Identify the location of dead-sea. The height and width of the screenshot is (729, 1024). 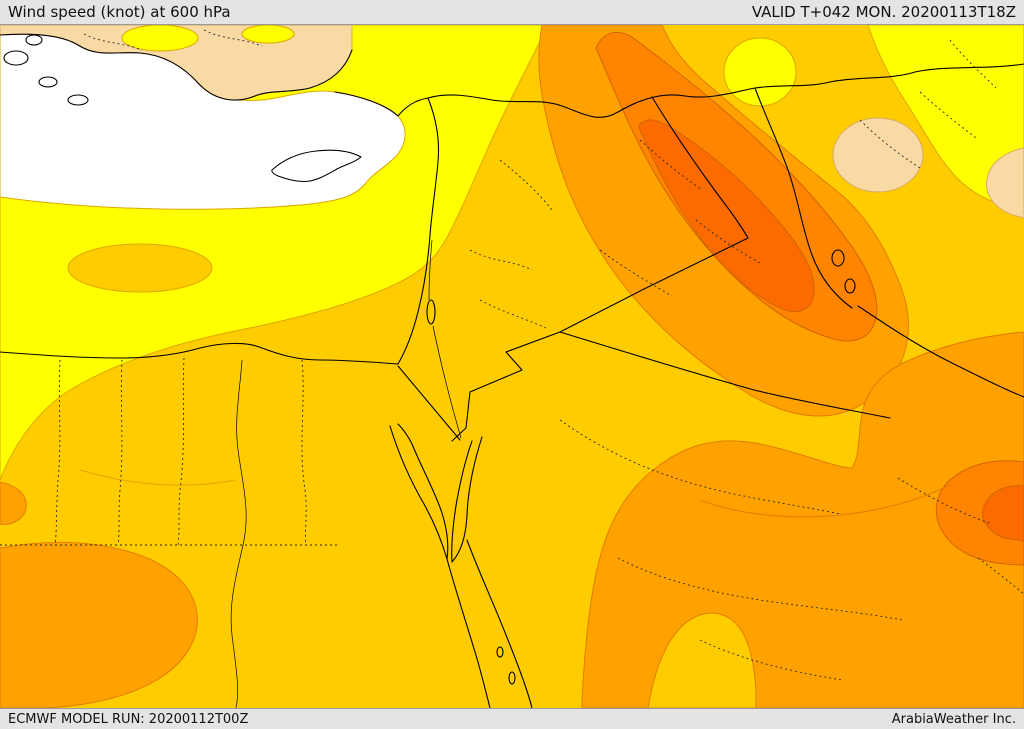
(431, 312).